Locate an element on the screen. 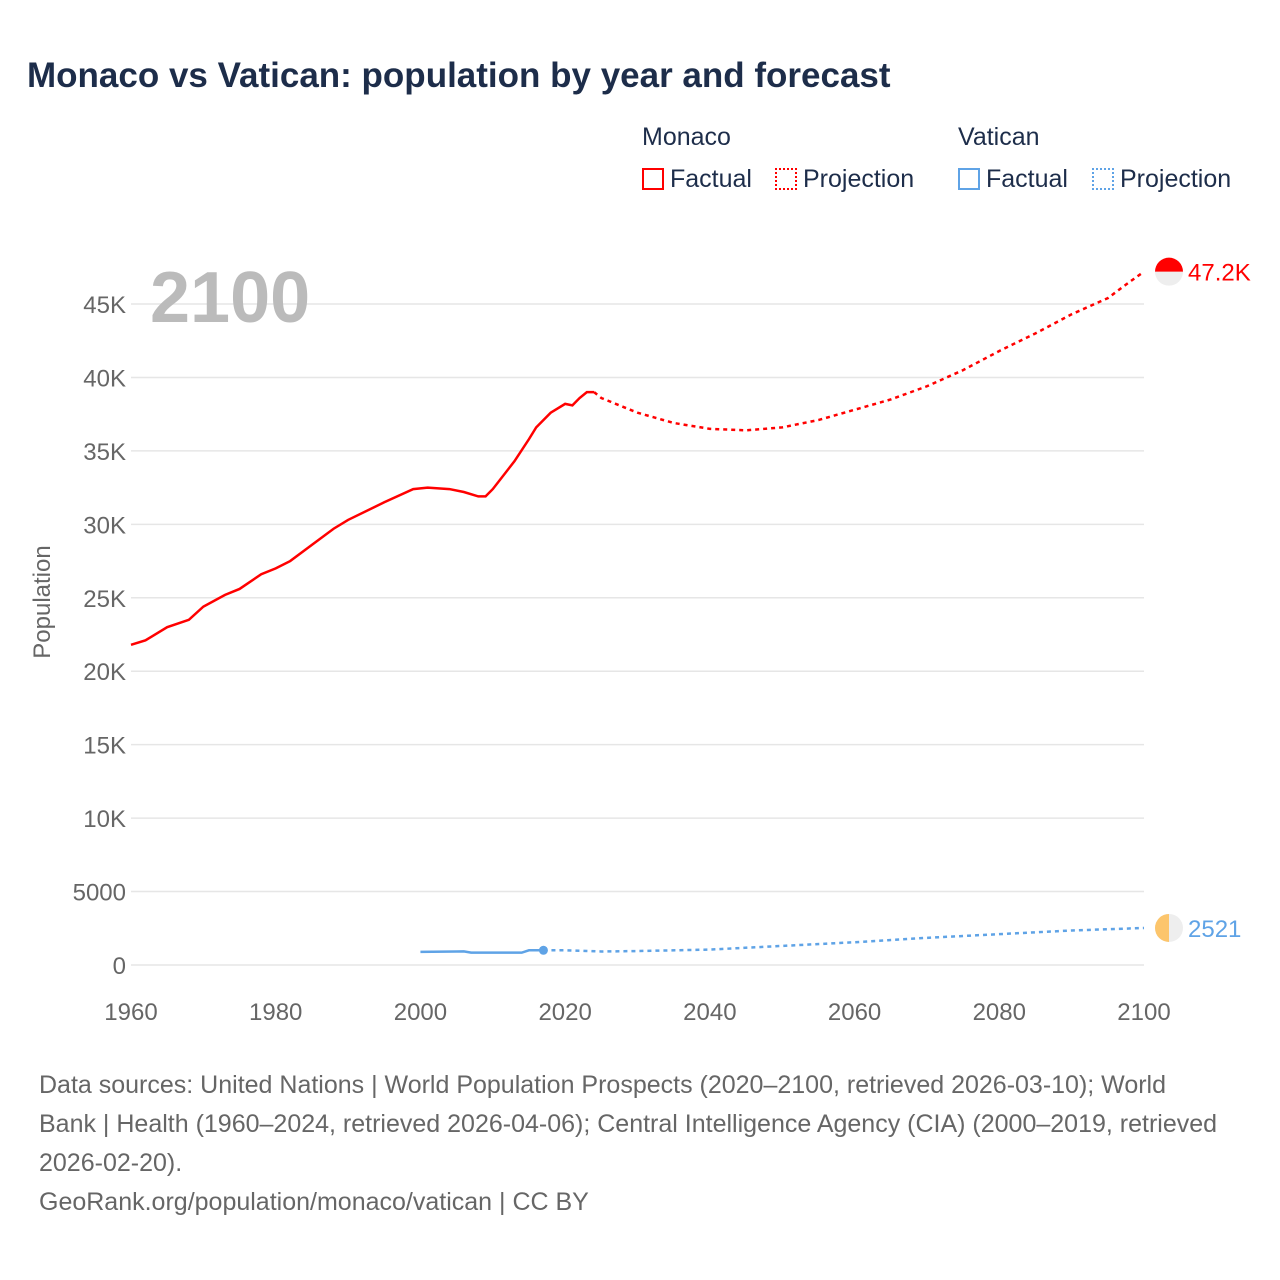  x-tick-label: 2080 is located at coordinates (999, 1012).